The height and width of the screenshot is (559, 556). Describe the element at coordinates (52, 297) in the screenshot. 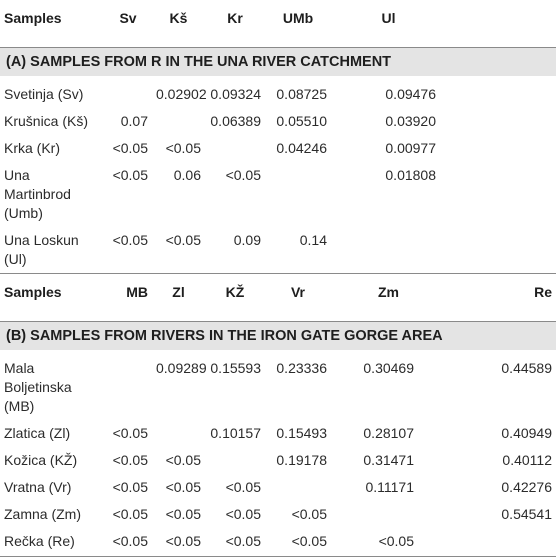

I see `header-cell: Samples` at that location.